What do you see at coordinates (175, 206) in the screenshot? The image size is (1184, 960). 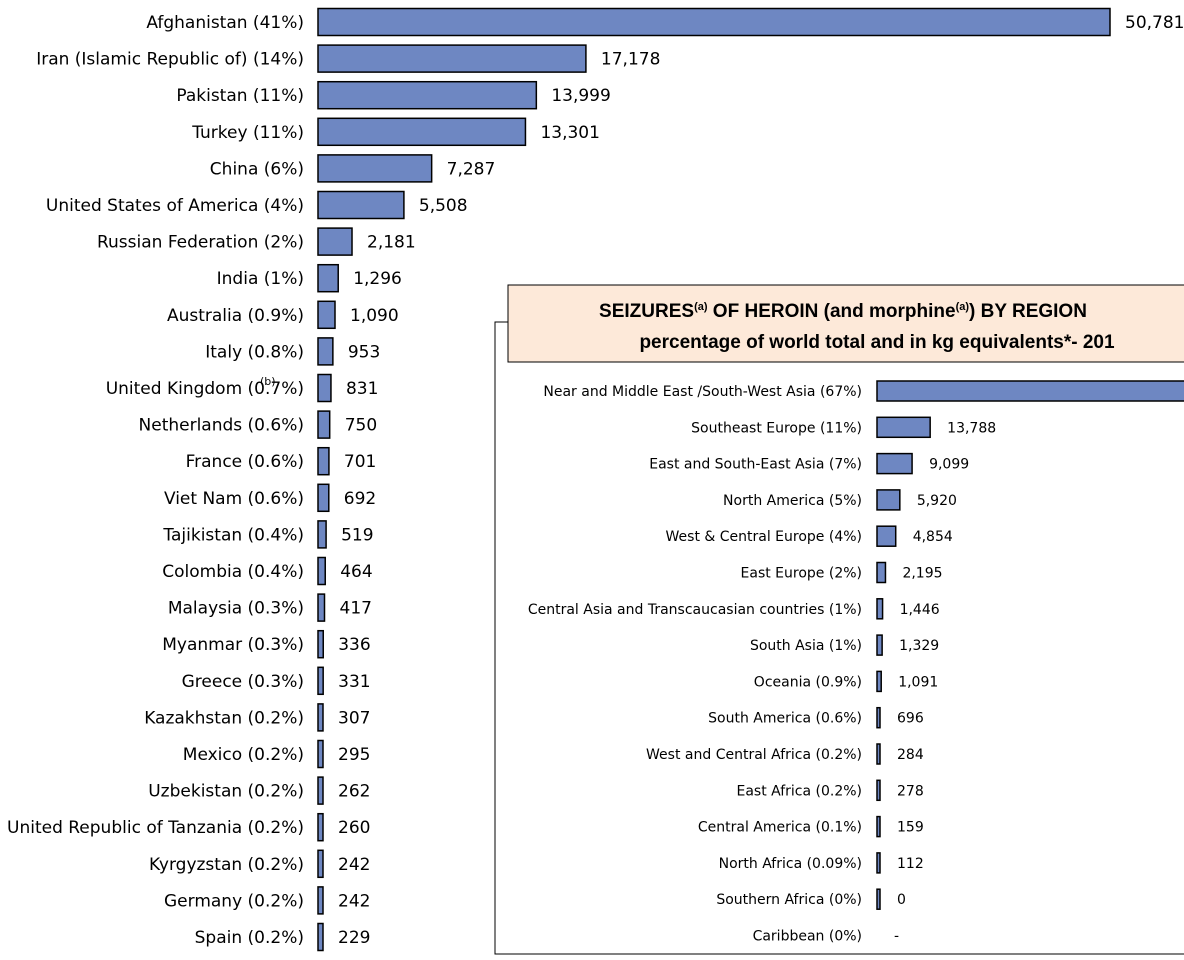 I see `country-label-united-states-of-america: United States of America (4%)` at bounding box center [175, 206].